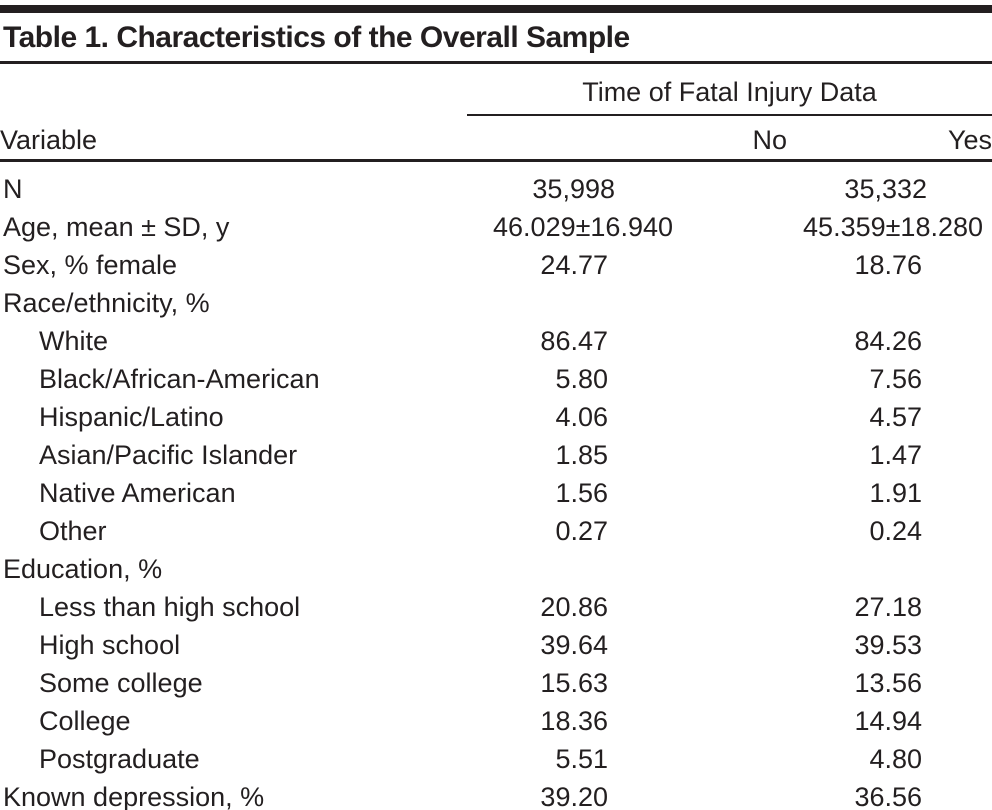  What do you see at coordinates (116, 226) in the screenshot?
I see `row-label: Age, mean ± SD, y` at bounding box center [116, 226].